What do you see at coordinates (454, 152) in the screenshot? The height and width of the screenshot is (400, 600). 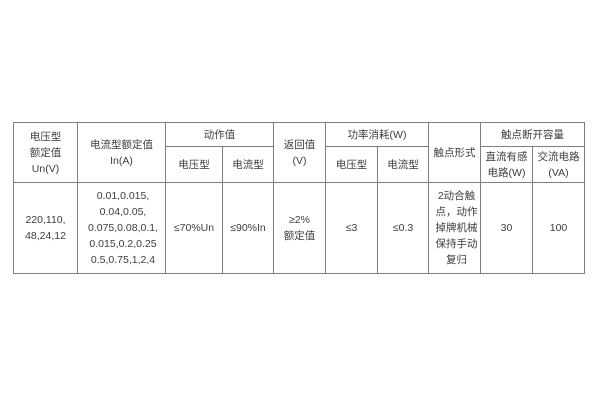 I see `header-contact-form: 触点形式` at bounding box center [454, 152].